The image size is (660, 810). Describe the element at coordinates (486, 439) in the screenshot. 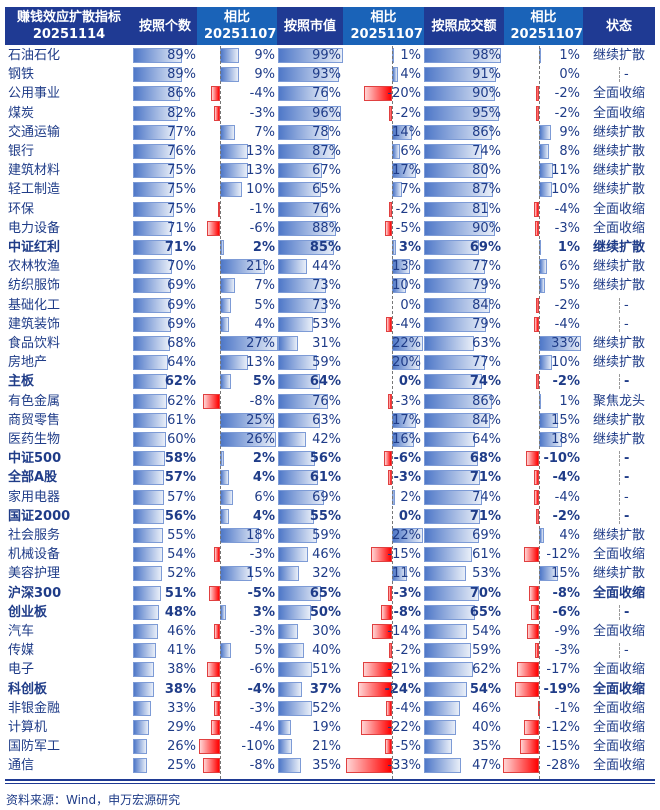

I see `turnover-value: 64%` at that location.